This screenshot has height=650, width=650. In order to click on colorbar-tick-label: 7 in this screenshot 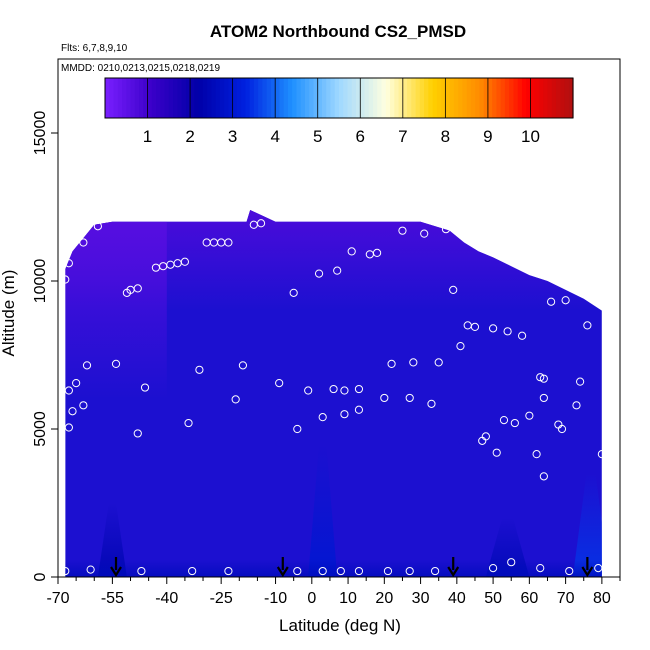, I will do `click(402, 136)`.